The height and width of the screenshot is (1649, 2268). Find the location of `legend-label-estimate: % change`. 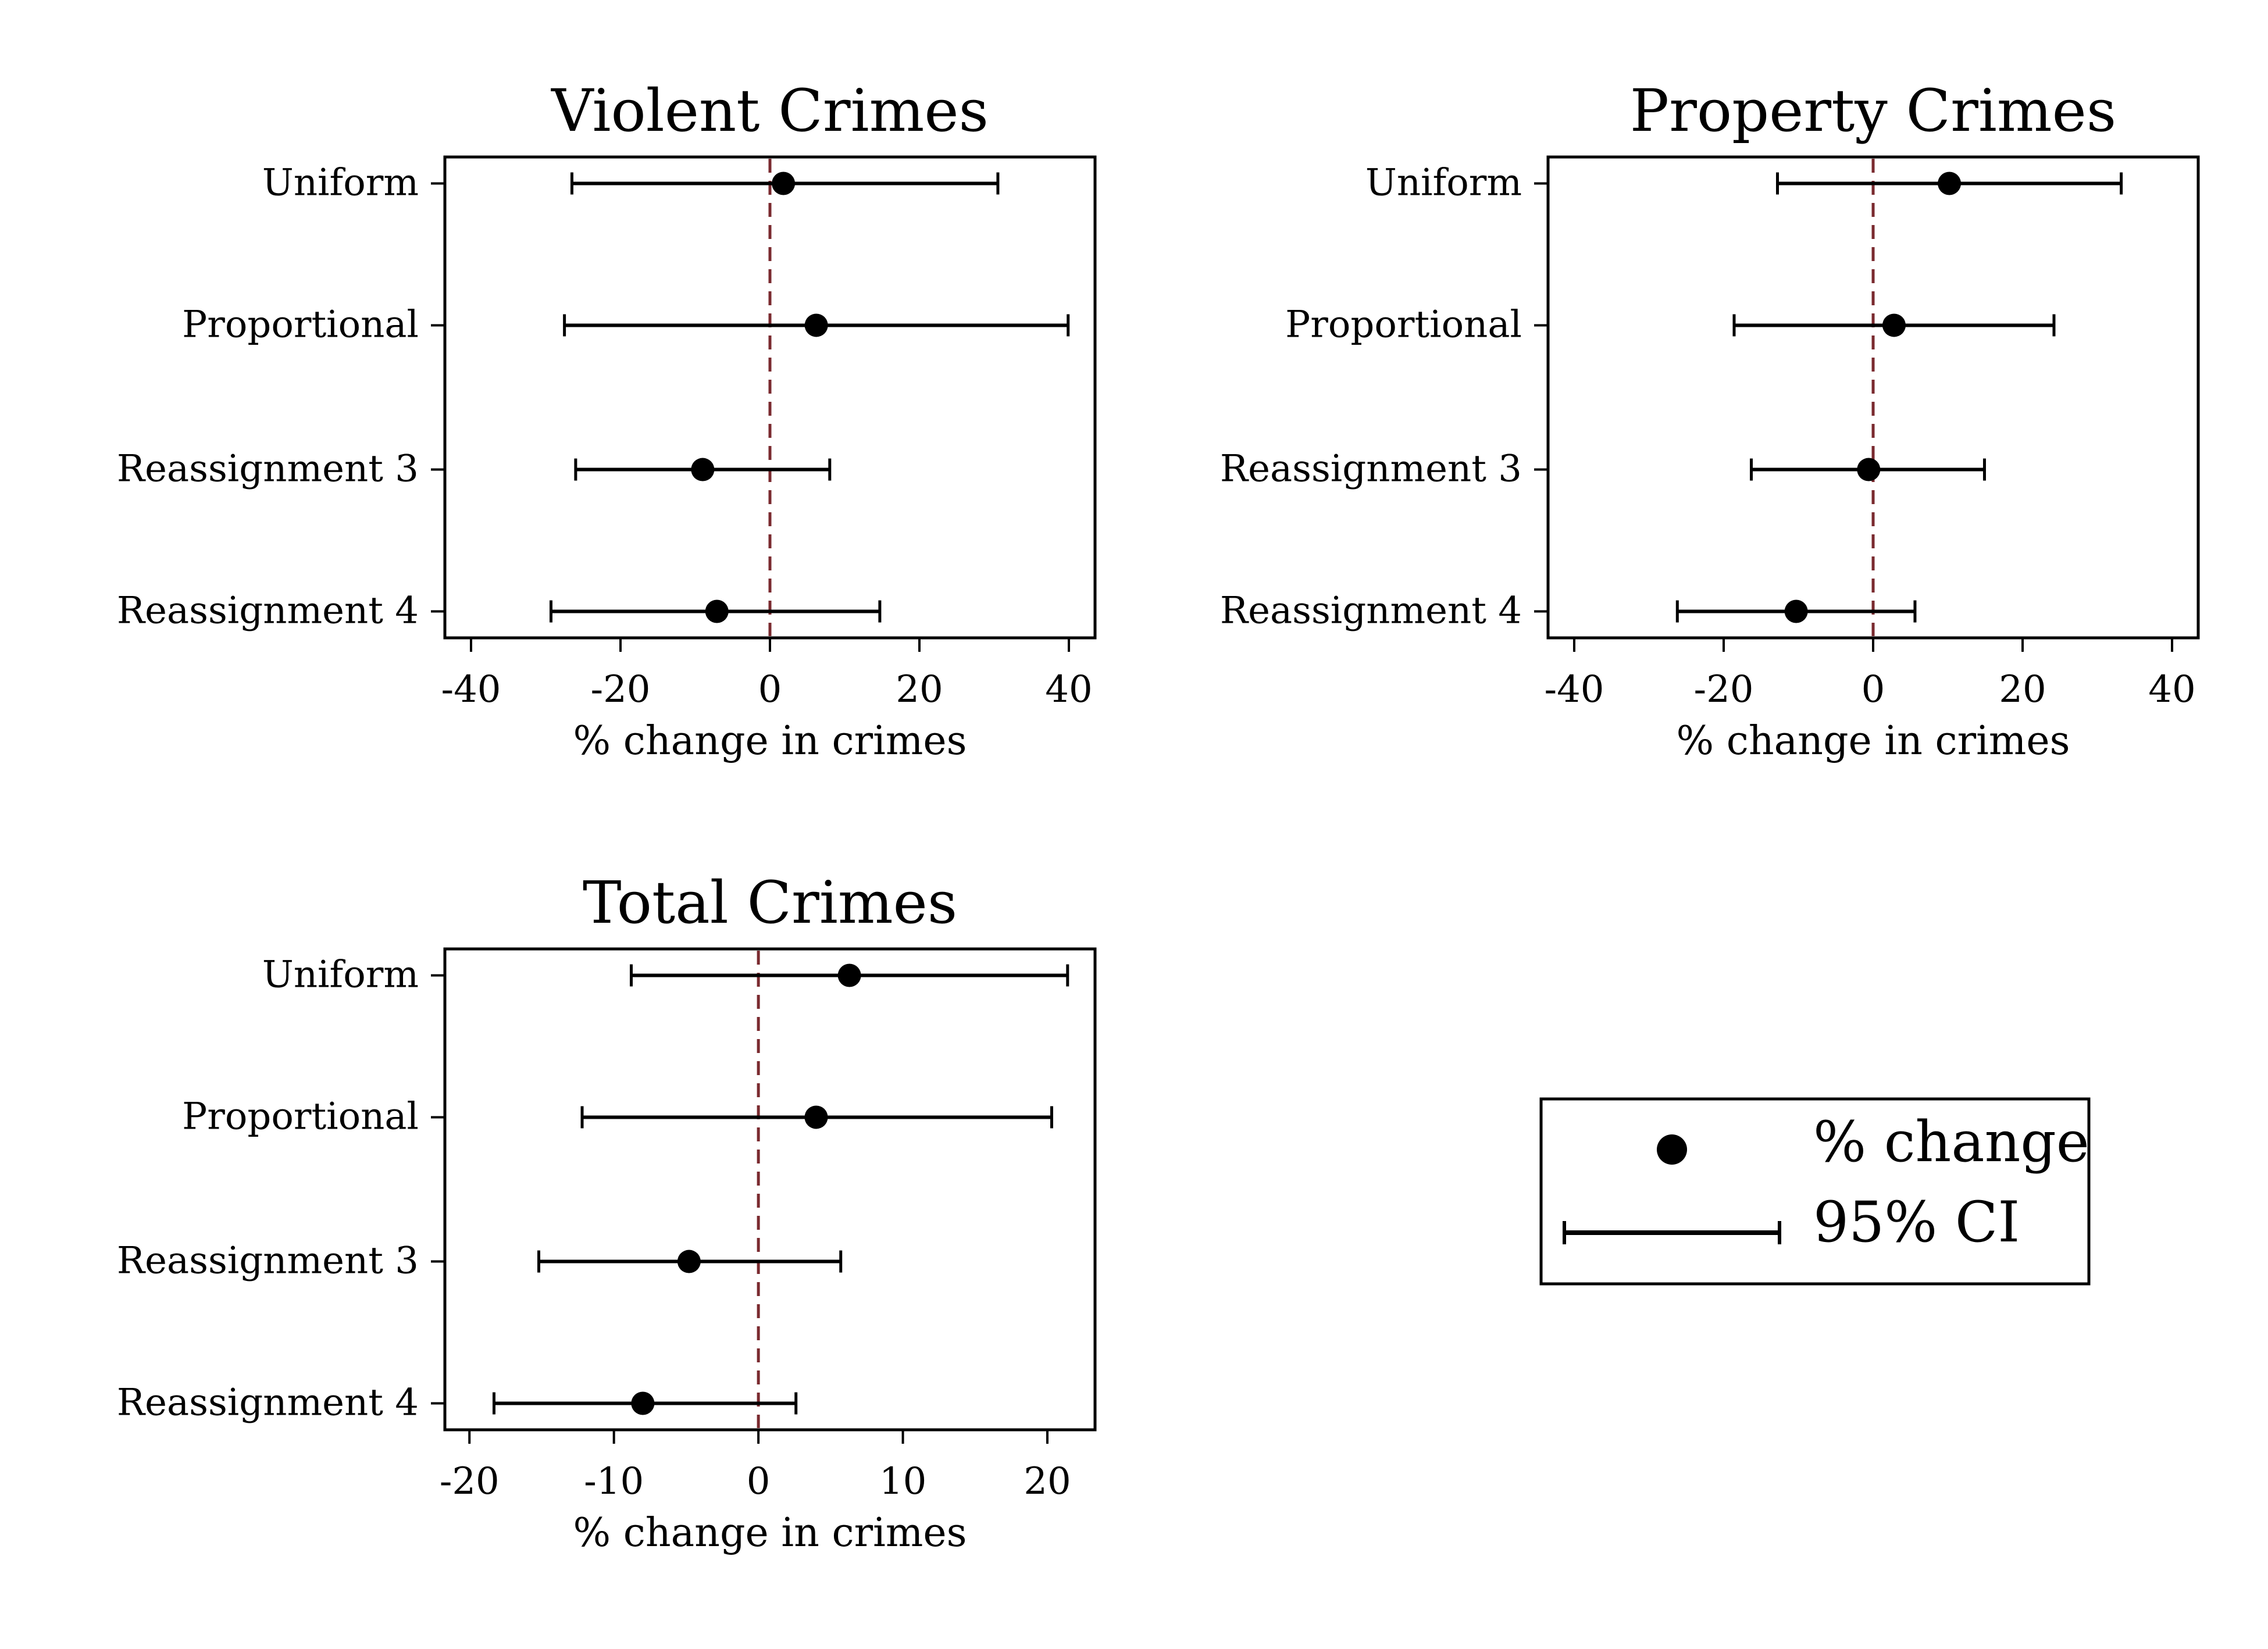

legend-label-estimate: % change is located at coordinates (1951, 1142).